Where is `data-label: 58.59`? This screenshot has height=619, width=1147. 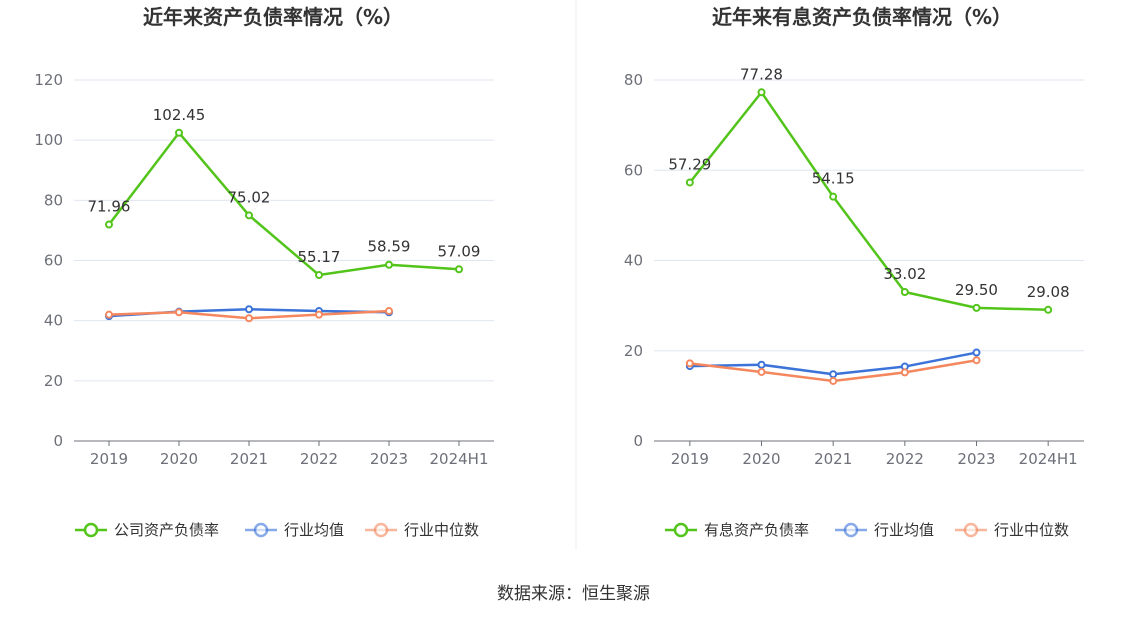 data-label: 58.59 is located at coordinates (389, 247).